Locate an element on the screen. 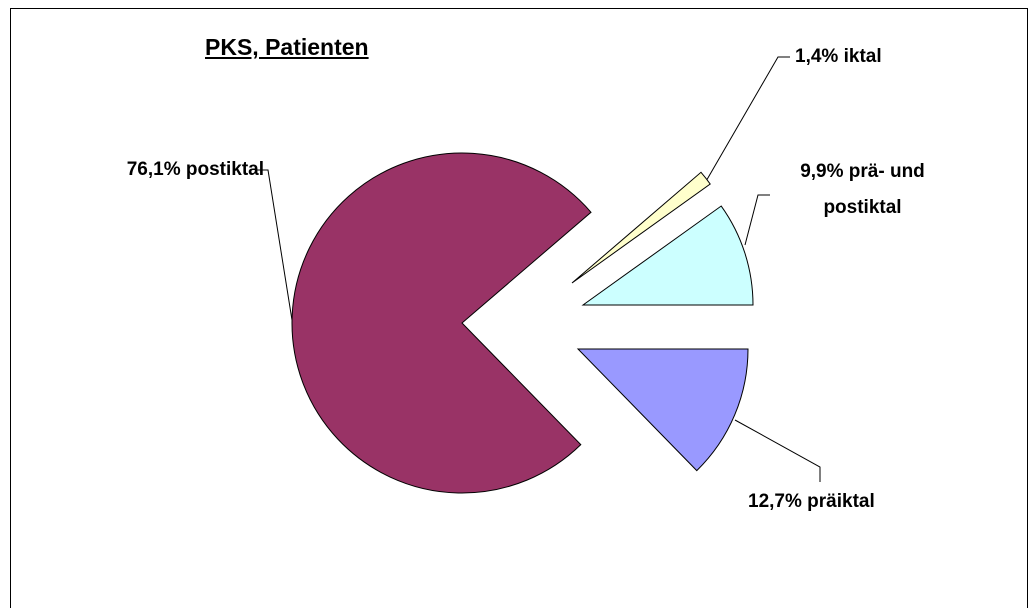  category-label: iktal is located at coordinates (862, 56).